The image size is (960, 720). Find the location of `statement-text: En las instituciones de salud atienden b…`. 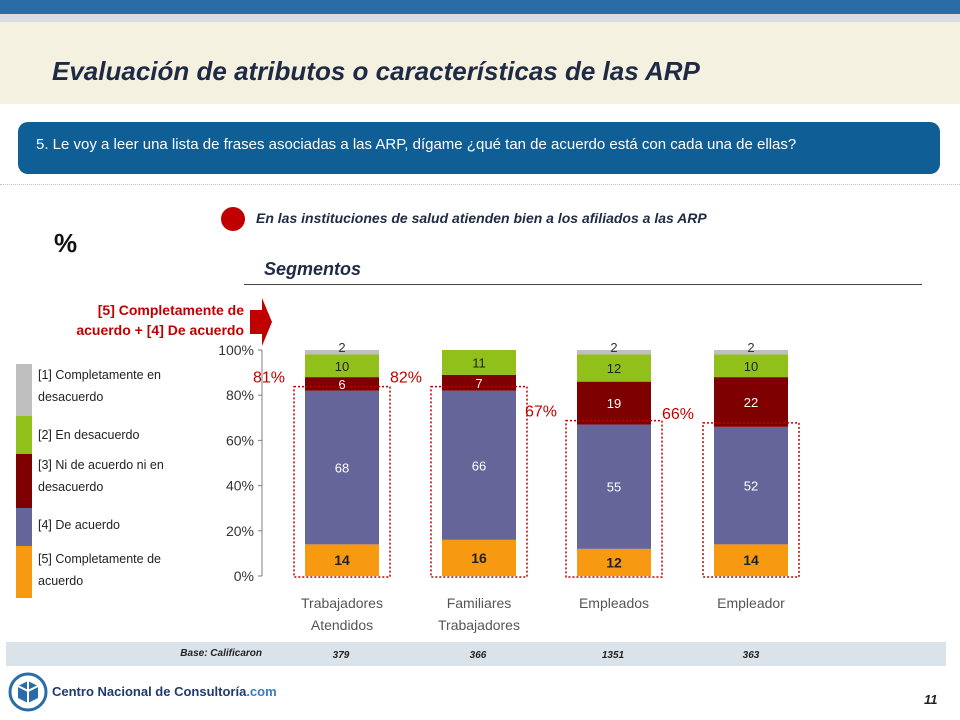

statement-text: En las instituciones de salud atienden b… is located at coordinates (481, 218).